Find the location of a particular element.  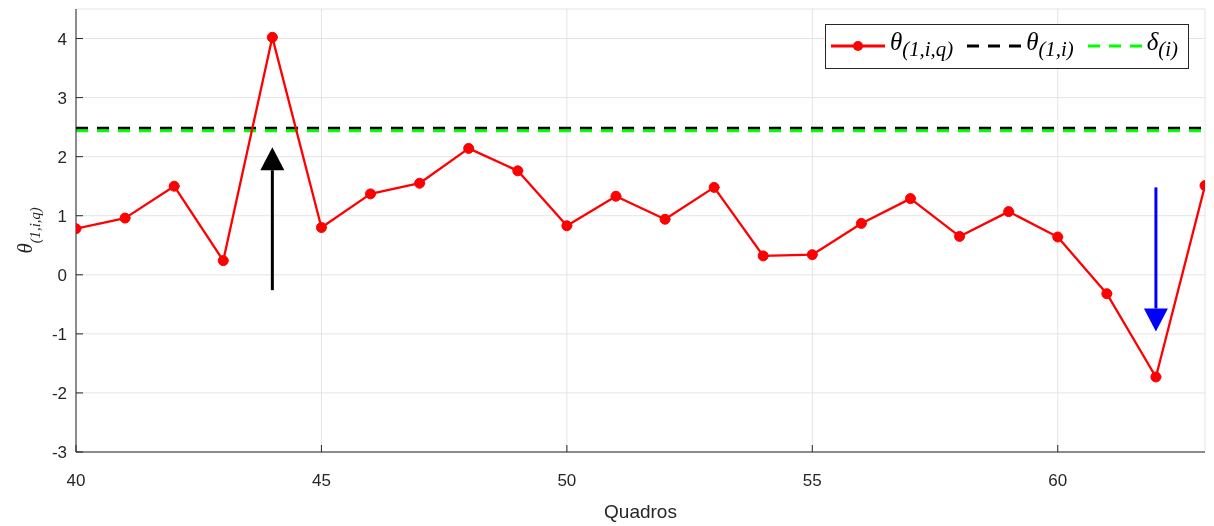

y-tick-label: 4 is located at coordinates (62, 39).